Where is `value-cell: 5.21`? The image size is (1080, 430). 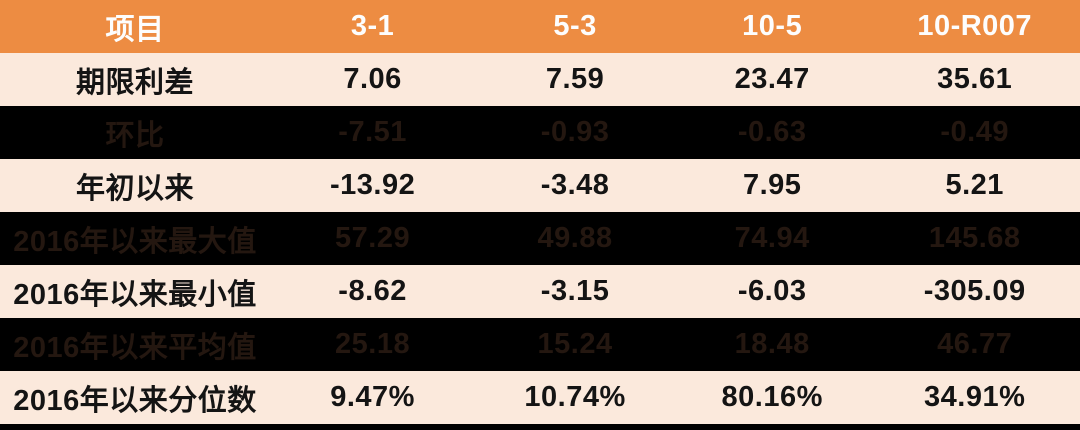
value-cell: 5.21 is located at coordinates (974, 185).